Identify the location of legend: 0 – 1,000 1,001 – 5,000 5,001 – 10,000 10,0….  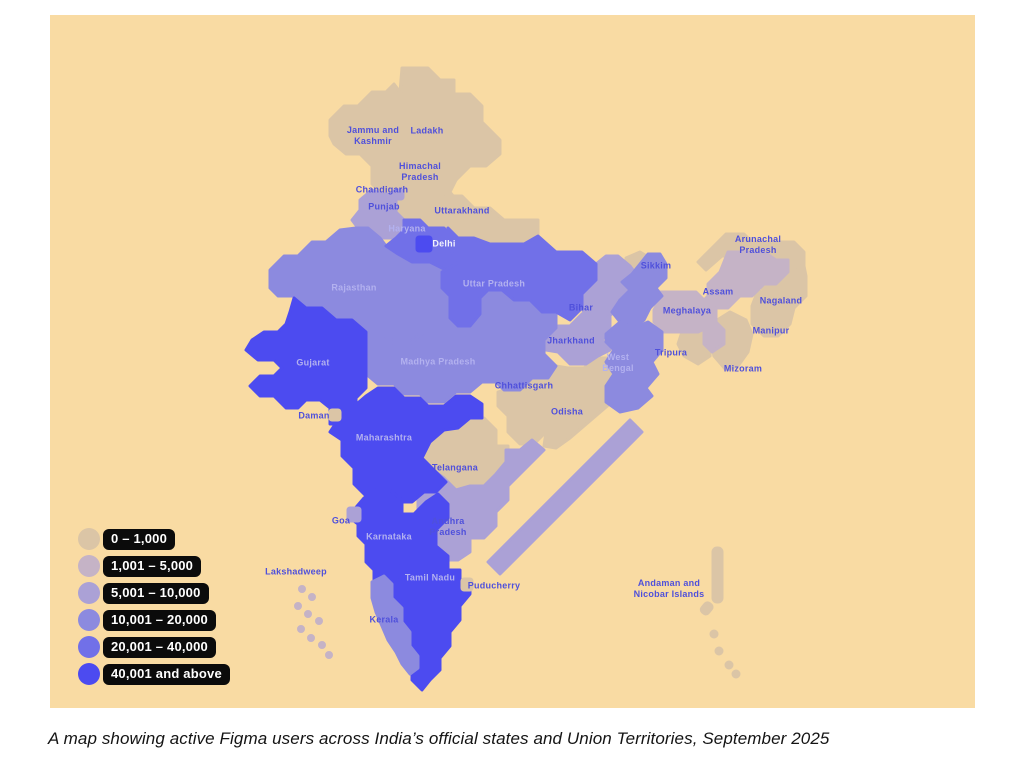
(154, 606).